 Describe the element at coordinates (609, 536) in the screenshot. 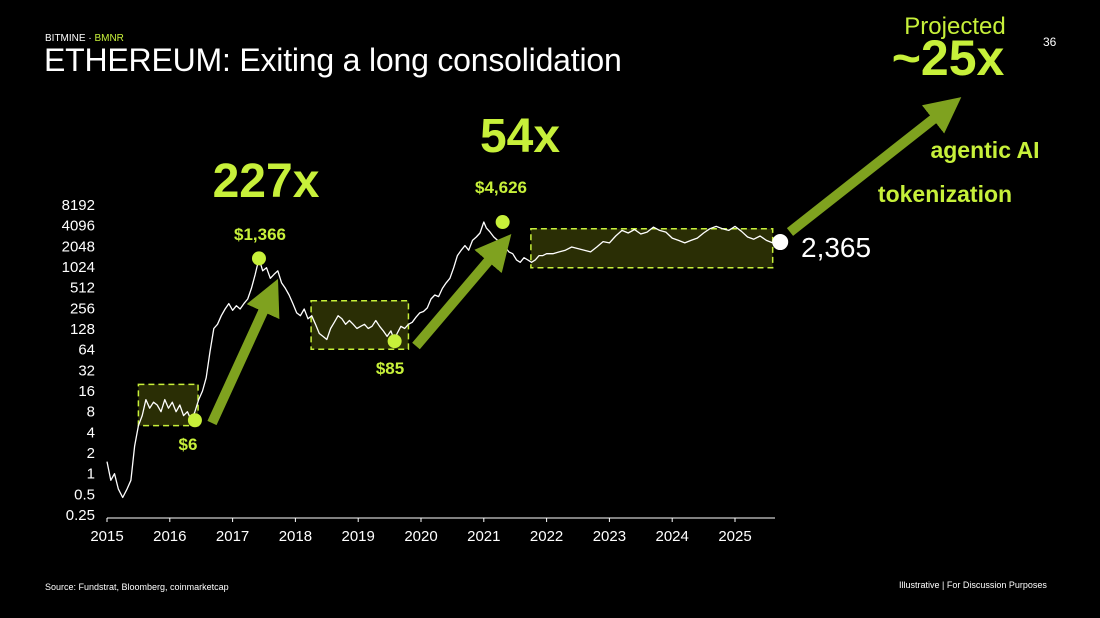

I see `x-tick-label: 2023` at that location.